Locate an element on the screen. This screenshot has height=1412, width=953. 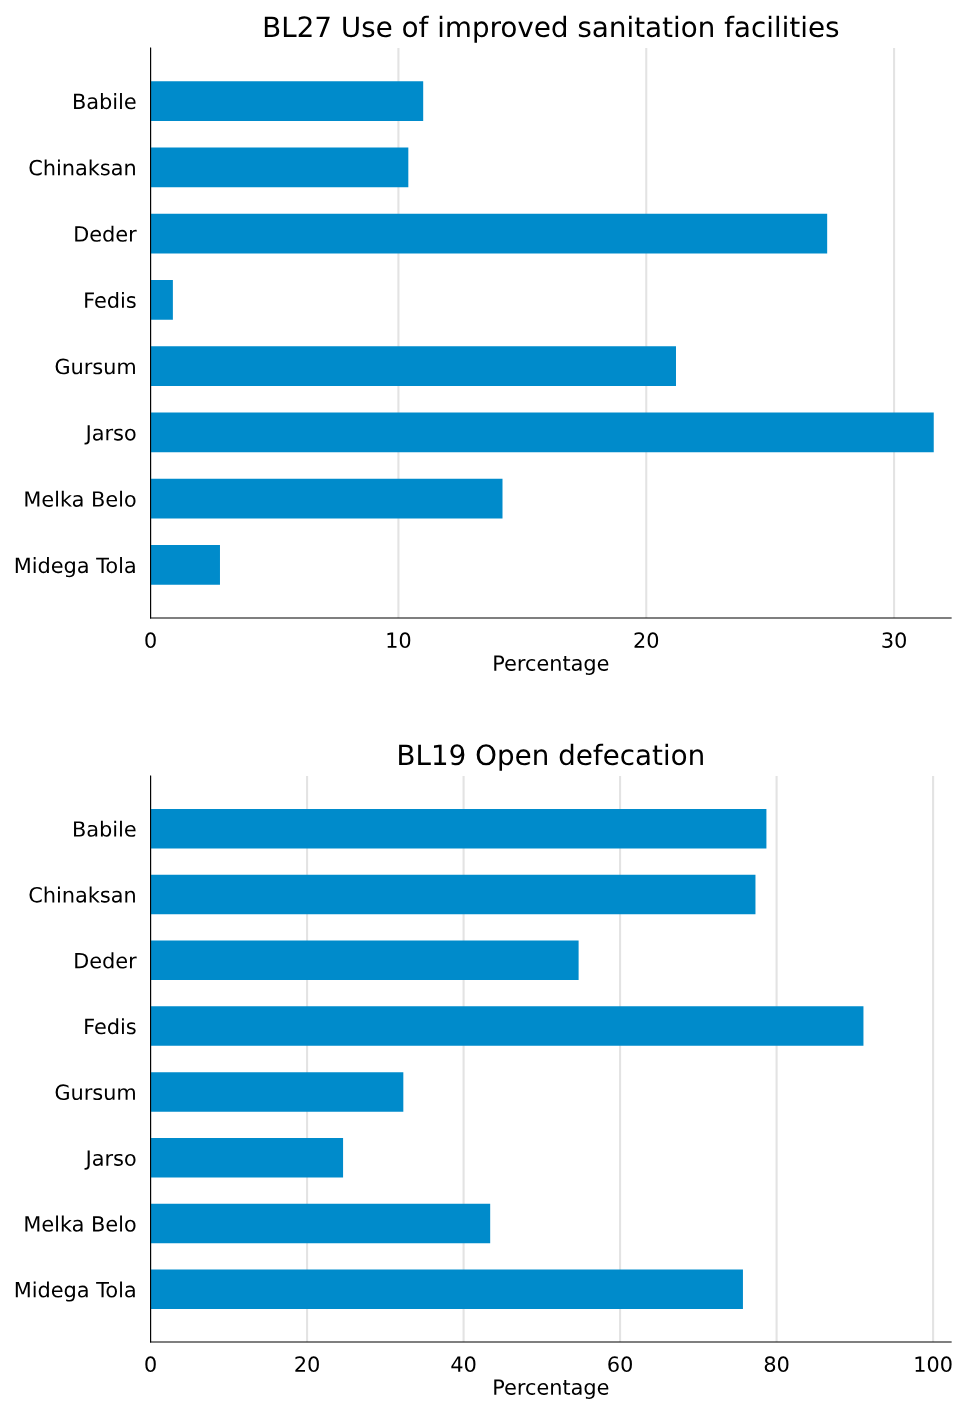
chart-title: BL27 Use of improved sanitation facilities is located at coordinates (551, 29).